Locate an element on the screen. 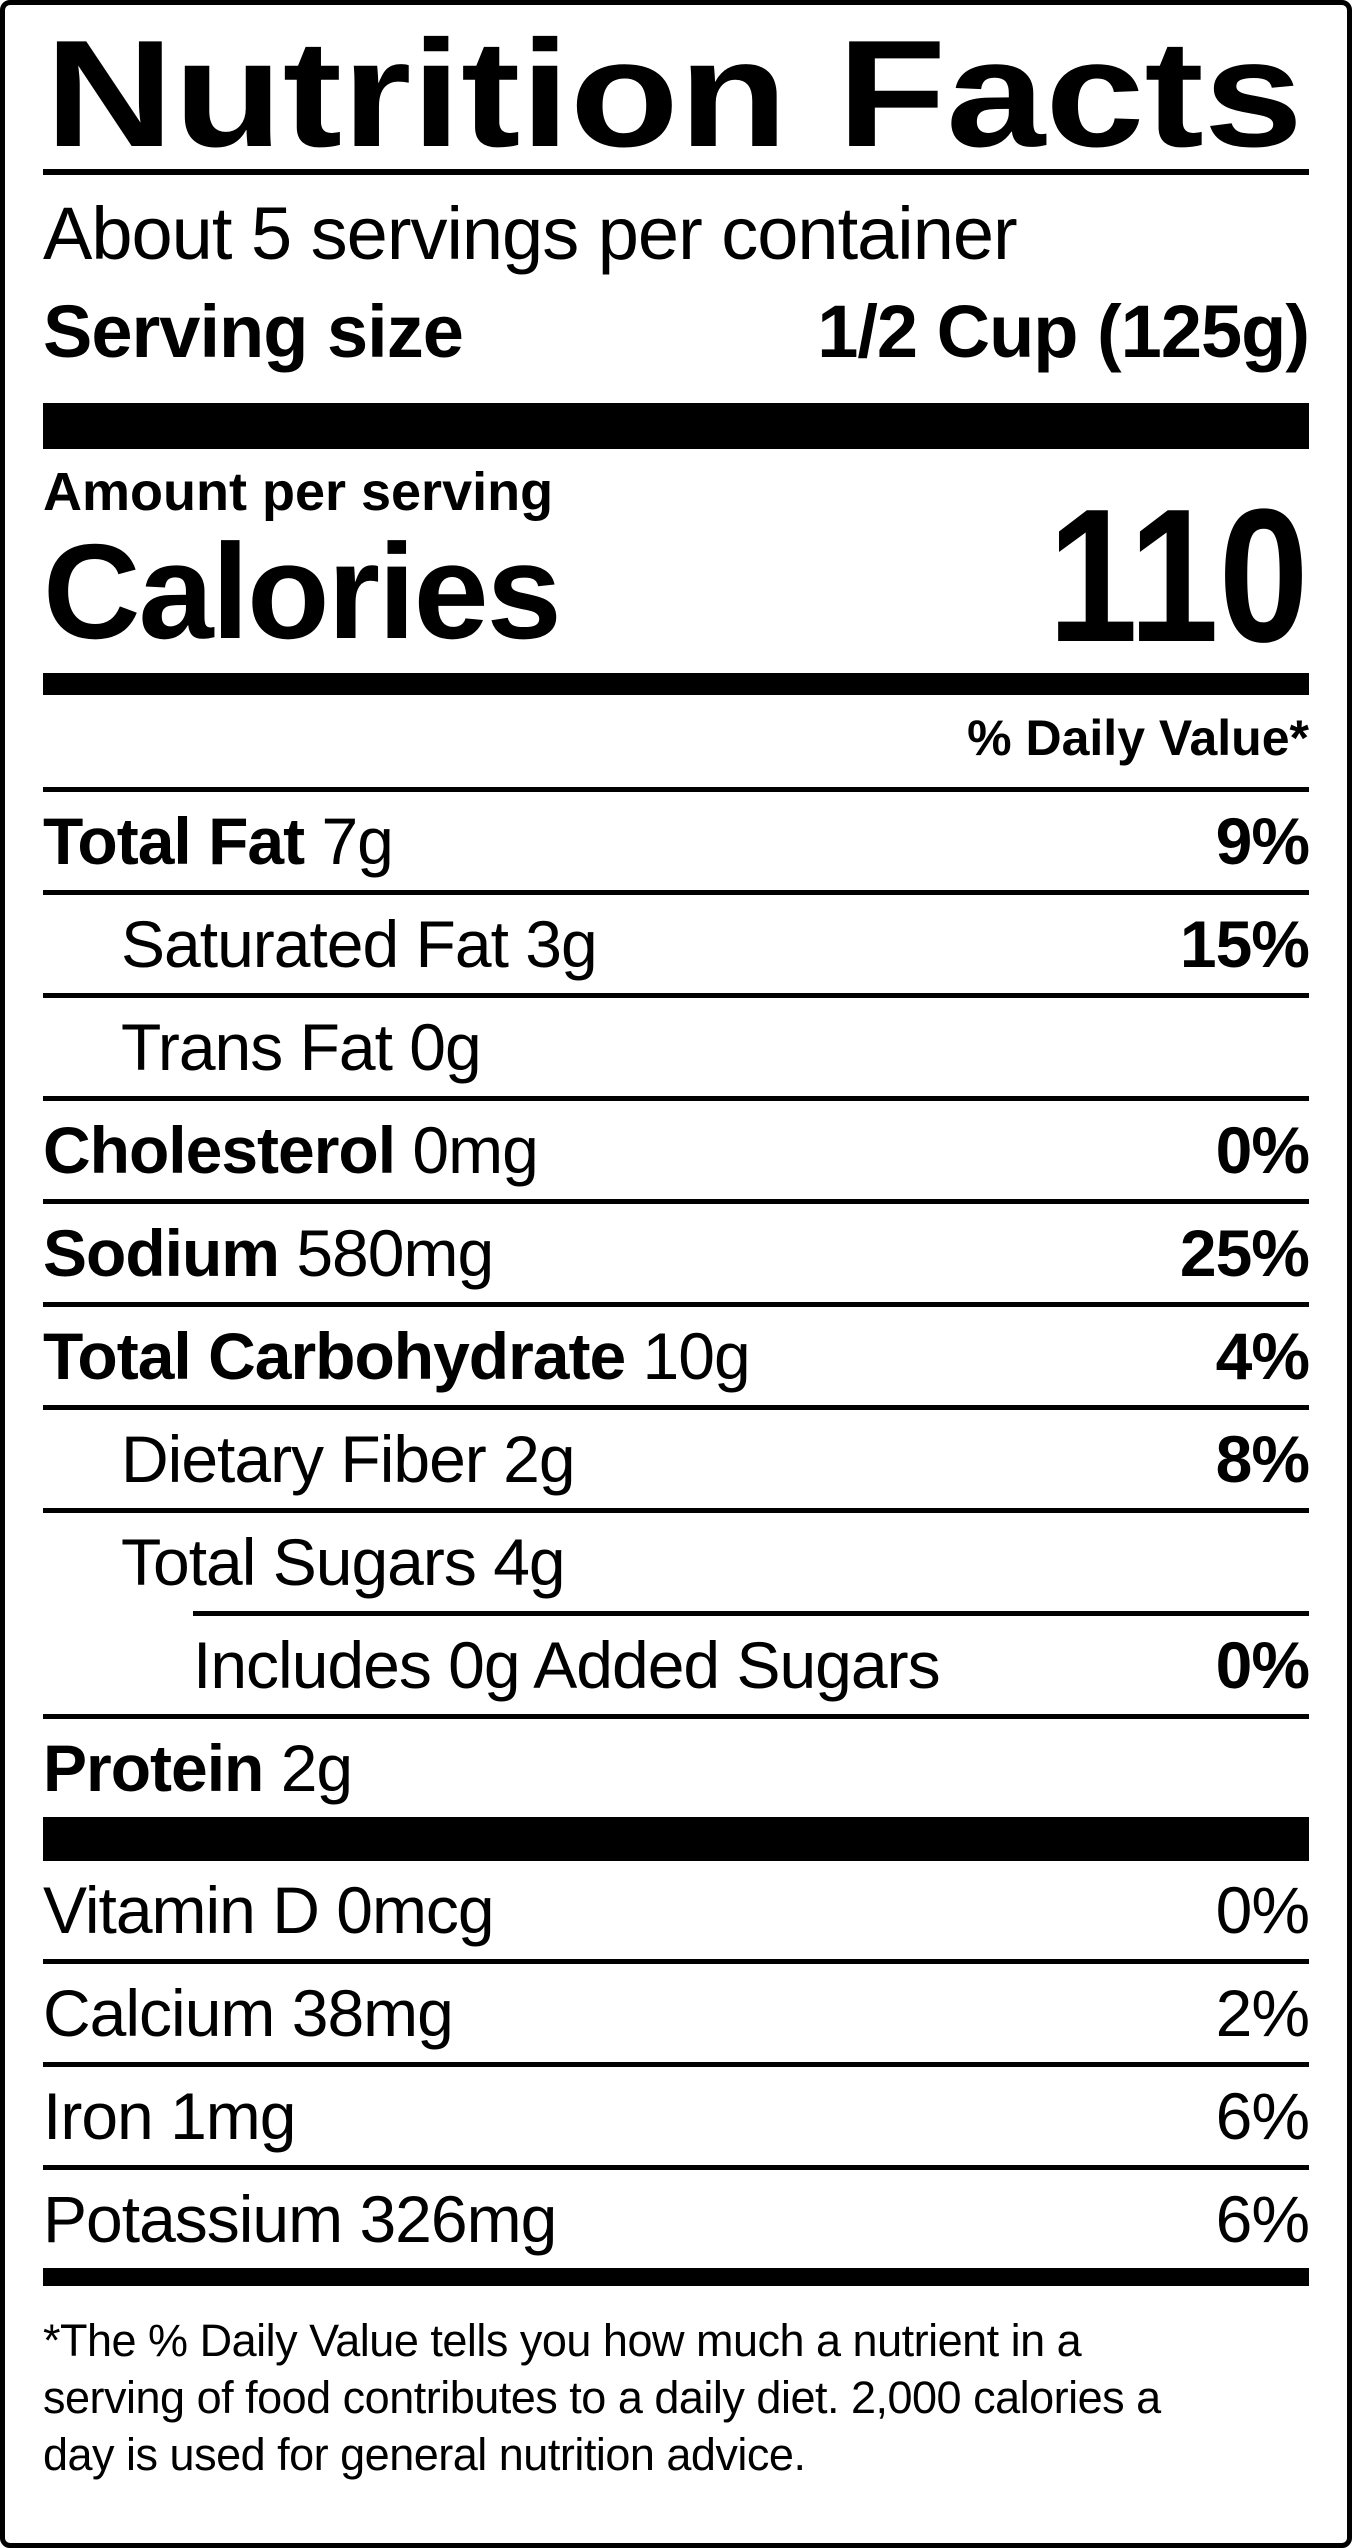  page-title: Nutrition Facts is located at coordinates (674, 95).